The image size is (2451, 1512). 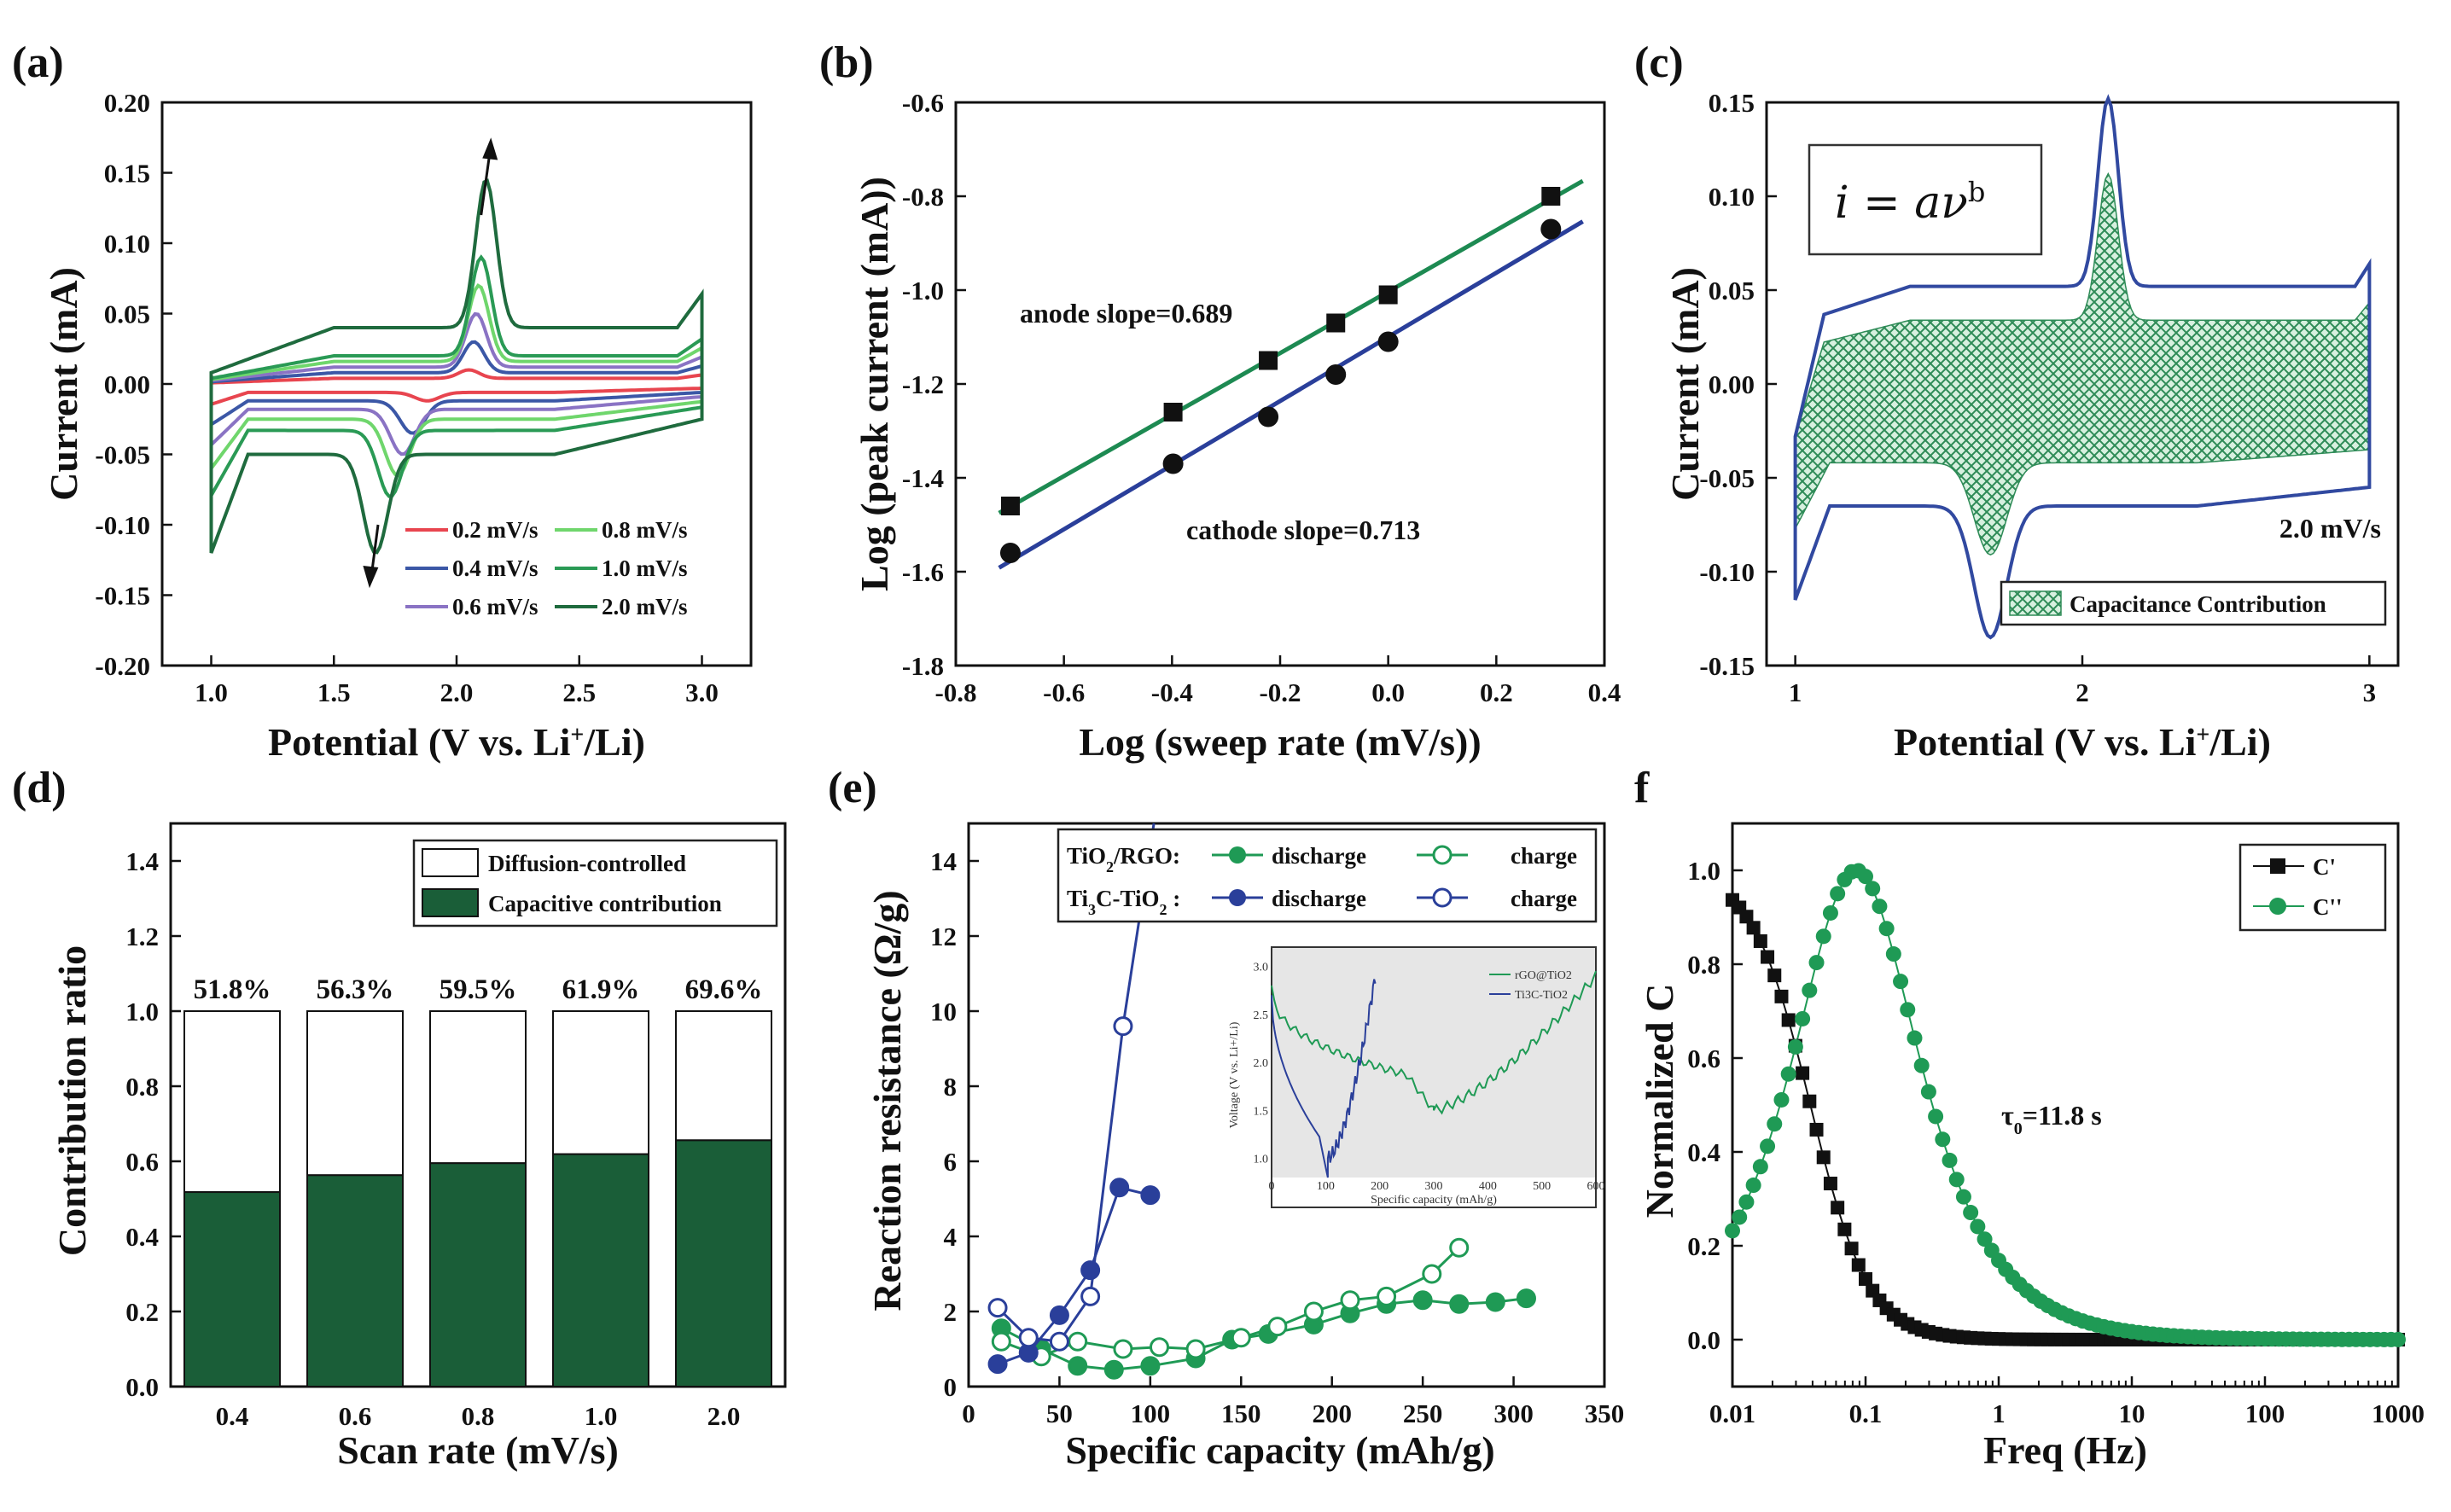 What do you see at coordinates (1434, 1186) in the screenshot?
I see `inset-x-tick: 300` at bounding box center [1434, 1186].